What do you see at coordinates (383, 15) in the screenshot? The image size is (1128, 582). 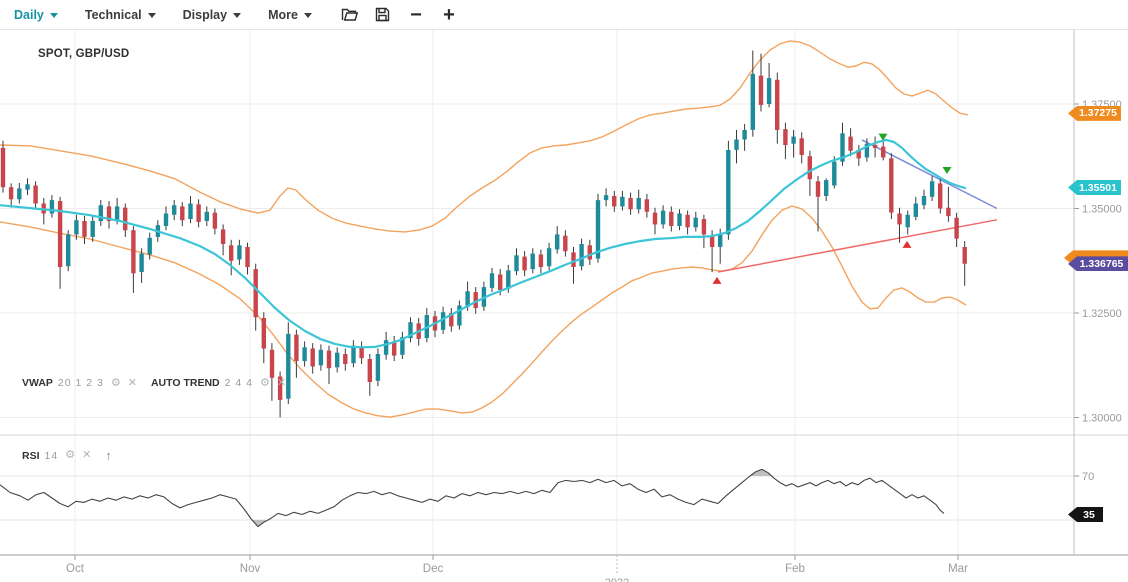 I see `save-icon` at bounding box center [383, 15].